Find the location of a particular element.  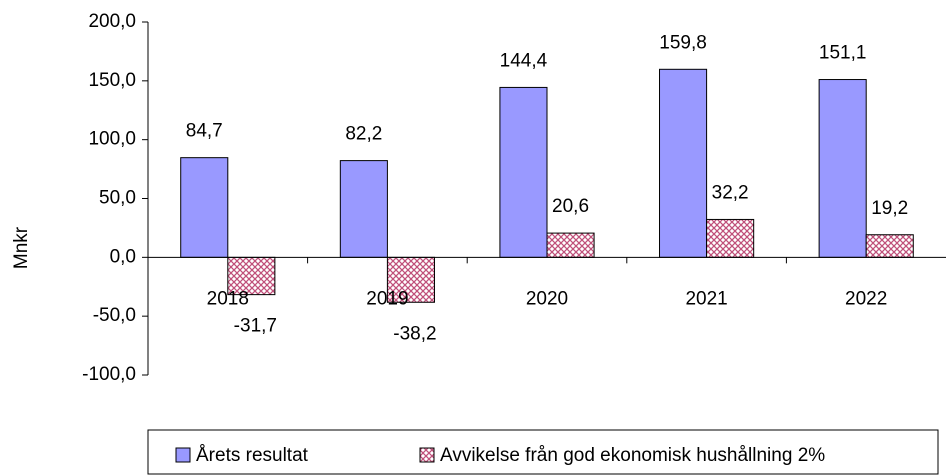

value-label: 82,2 is located at coordinates (363, 134).